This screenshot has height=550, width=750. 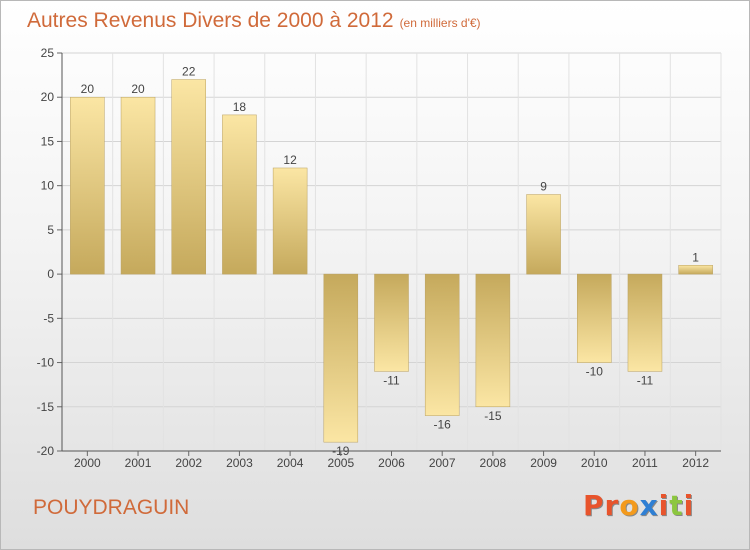 I want to click on logo-letter: P, so click(x=594, y=505).